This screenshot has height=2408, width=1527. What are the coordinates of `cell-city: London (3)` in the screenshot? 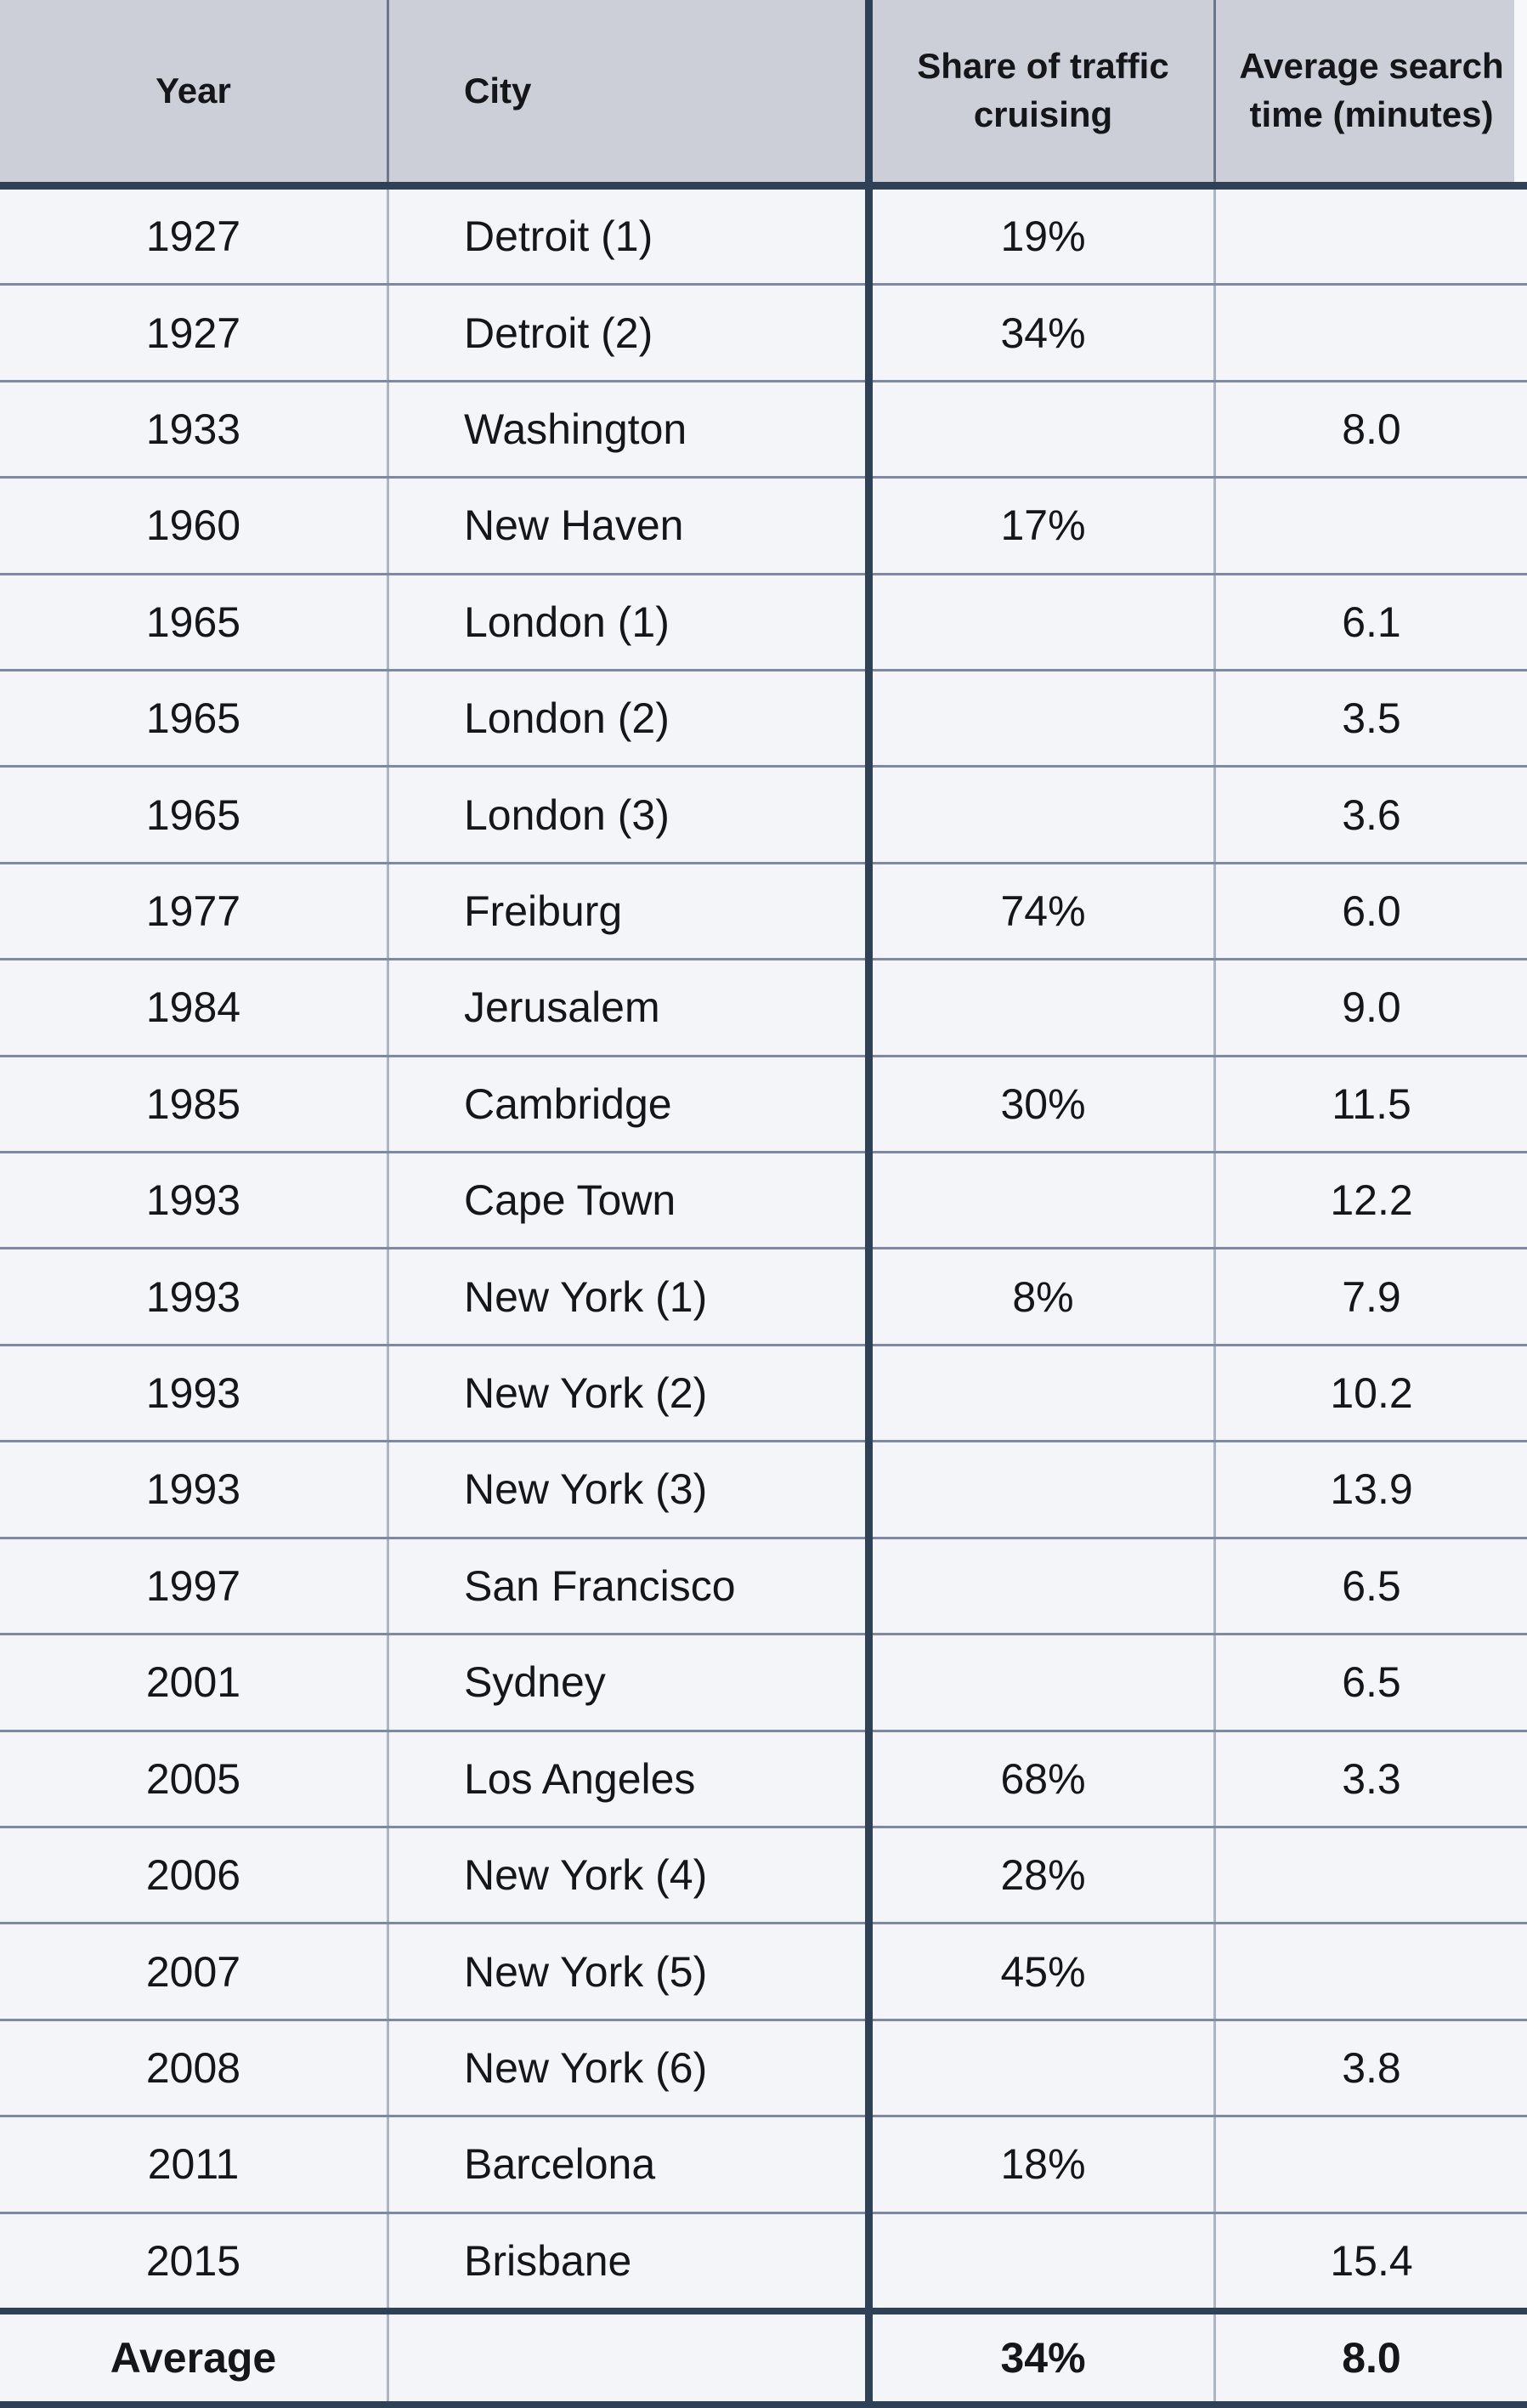 It's located at (567, 815).